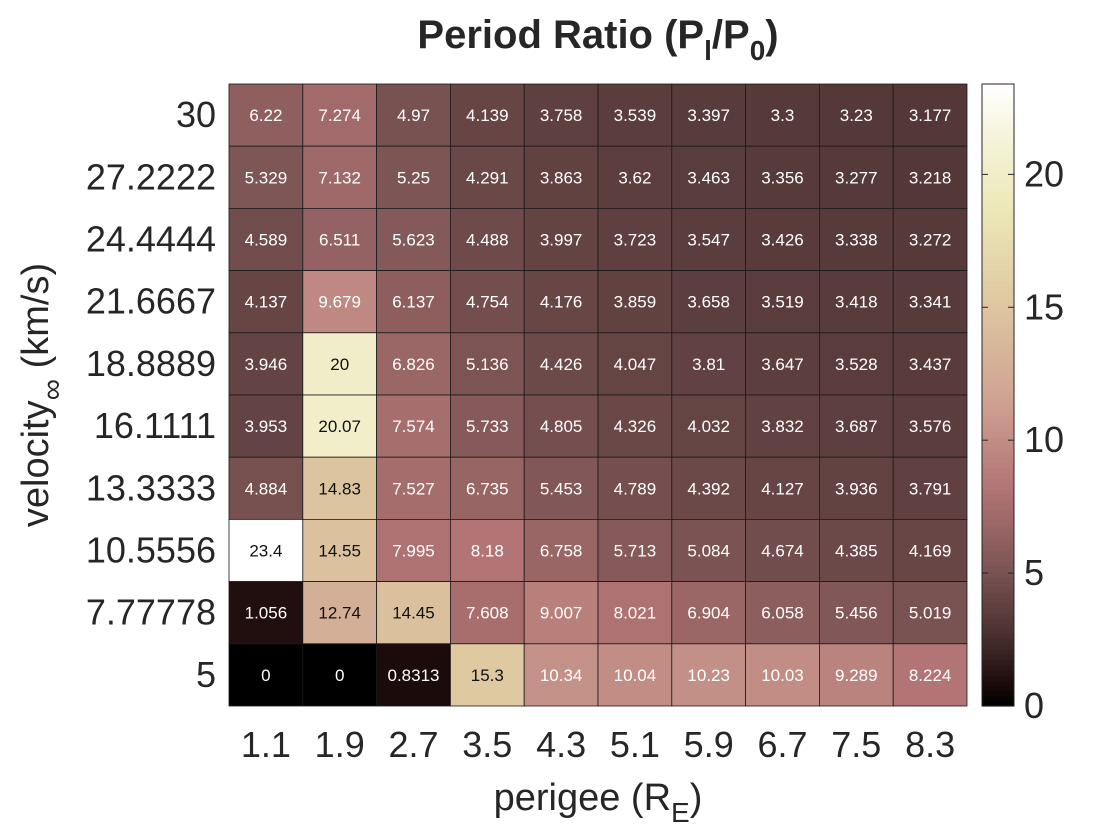 The image size is (1120, 840). What do you see at coordinates (339, 488) in the screenshot?
I see `cell-value-label: 14.83` at bounding box center [339, 488].